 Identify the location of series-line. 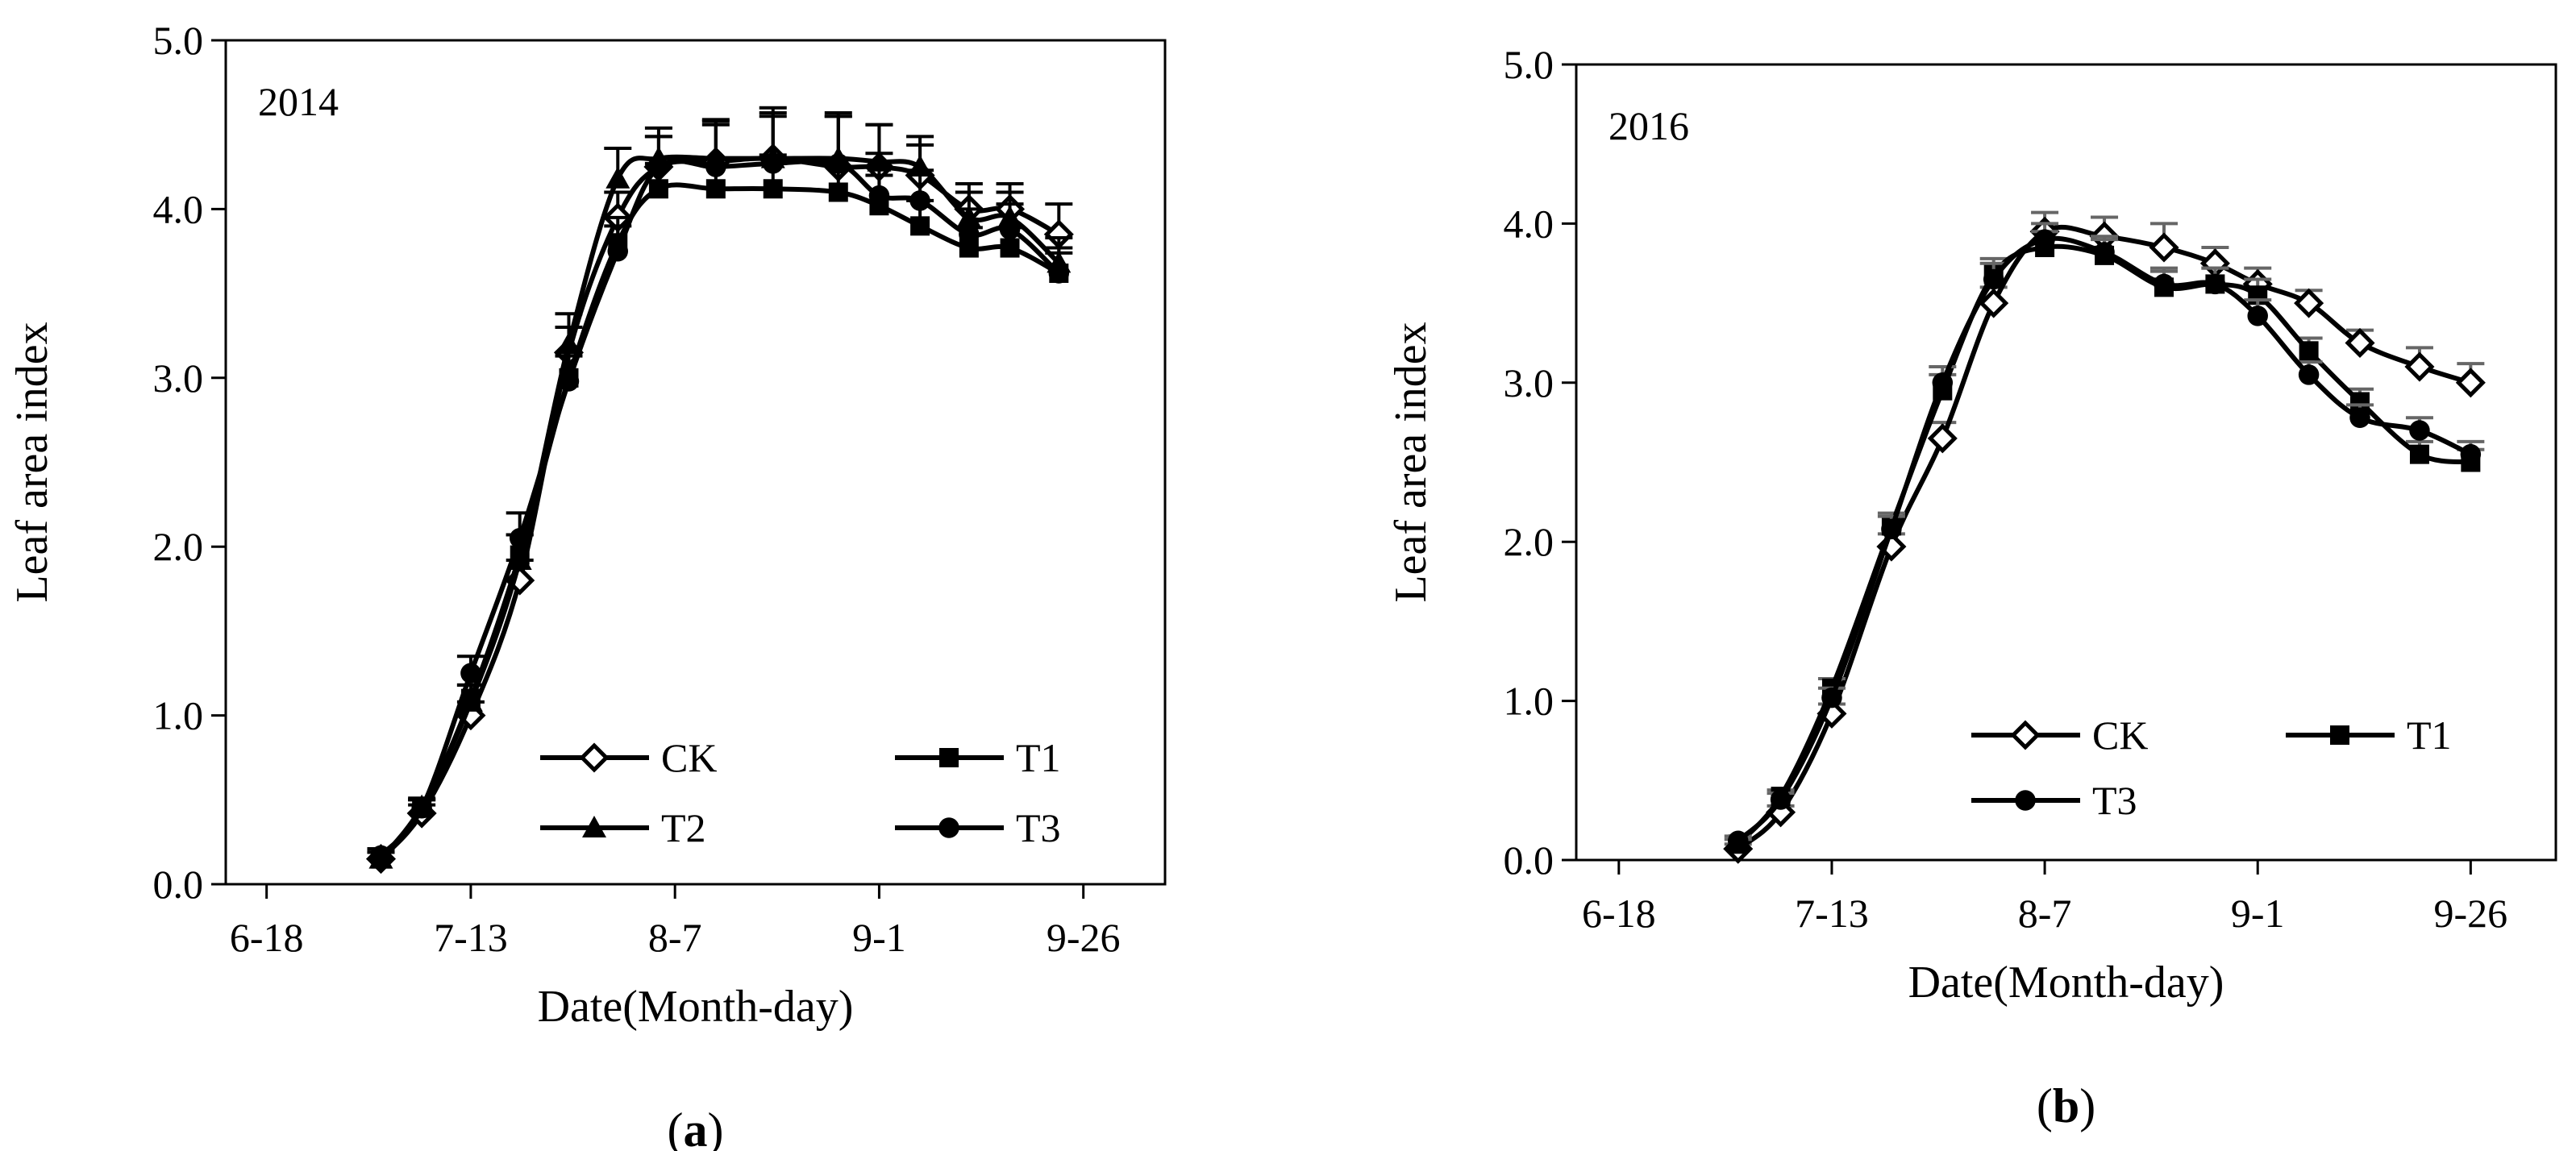
(2103, 545).